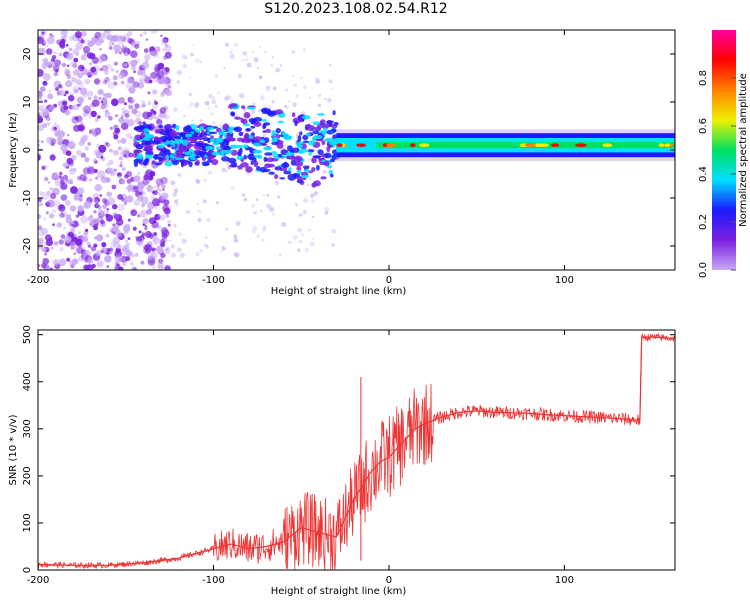  Describe the element at coordinates (564, 580) in the screenshot. I see `x-tick-label: 100` at that location.